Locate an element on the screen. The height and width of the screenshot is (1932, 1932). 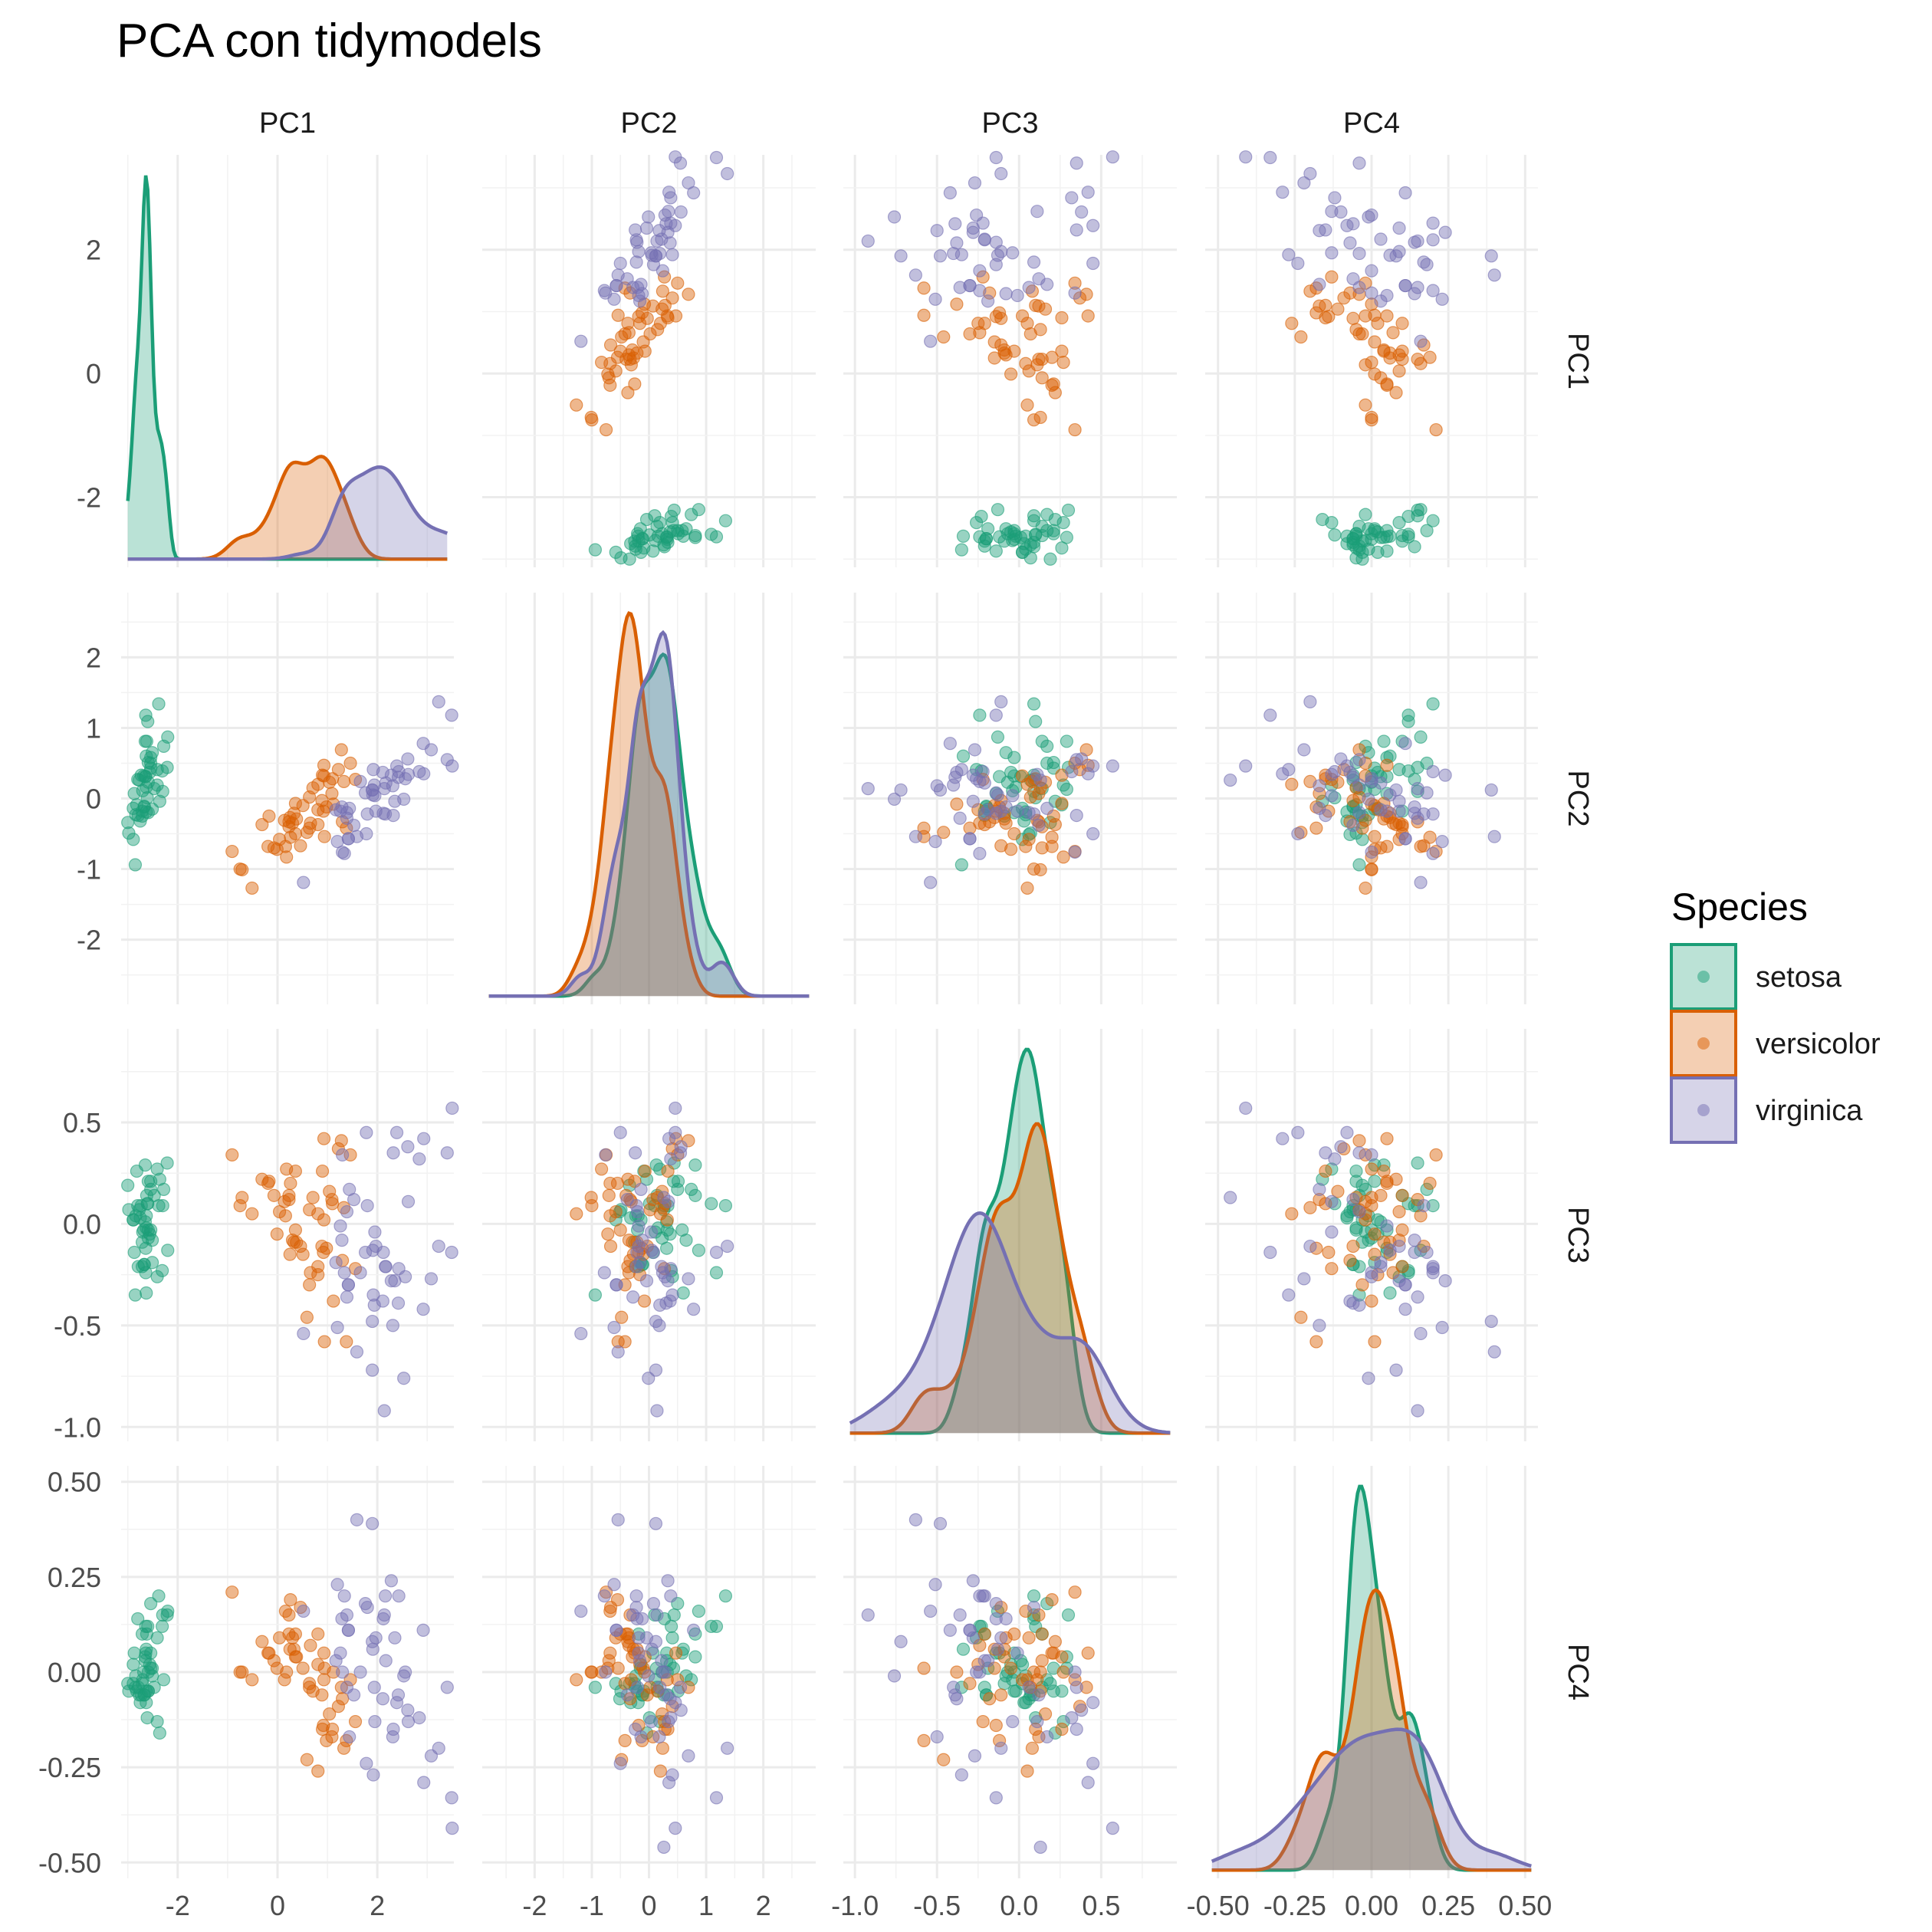
legend: Species setosa versicolor virginica is located at coordinates (1776, 1015).